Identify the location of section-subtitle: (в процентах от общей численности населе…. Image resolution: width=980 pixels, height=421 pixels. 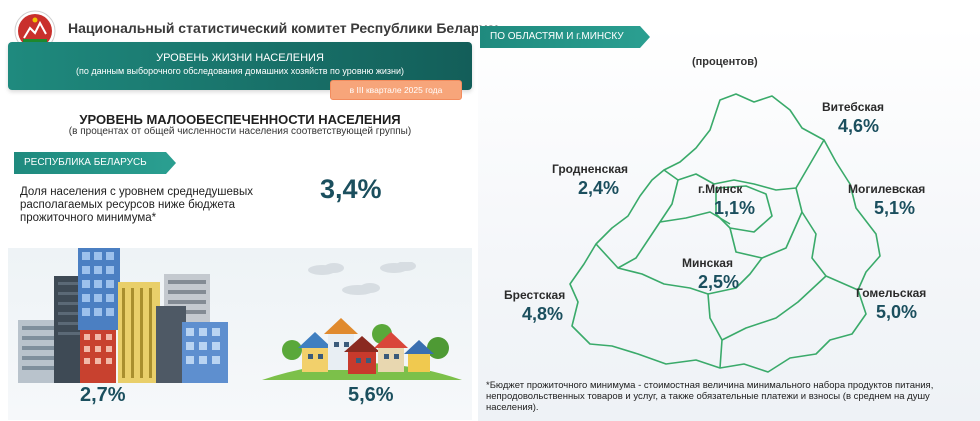
(240, 131).